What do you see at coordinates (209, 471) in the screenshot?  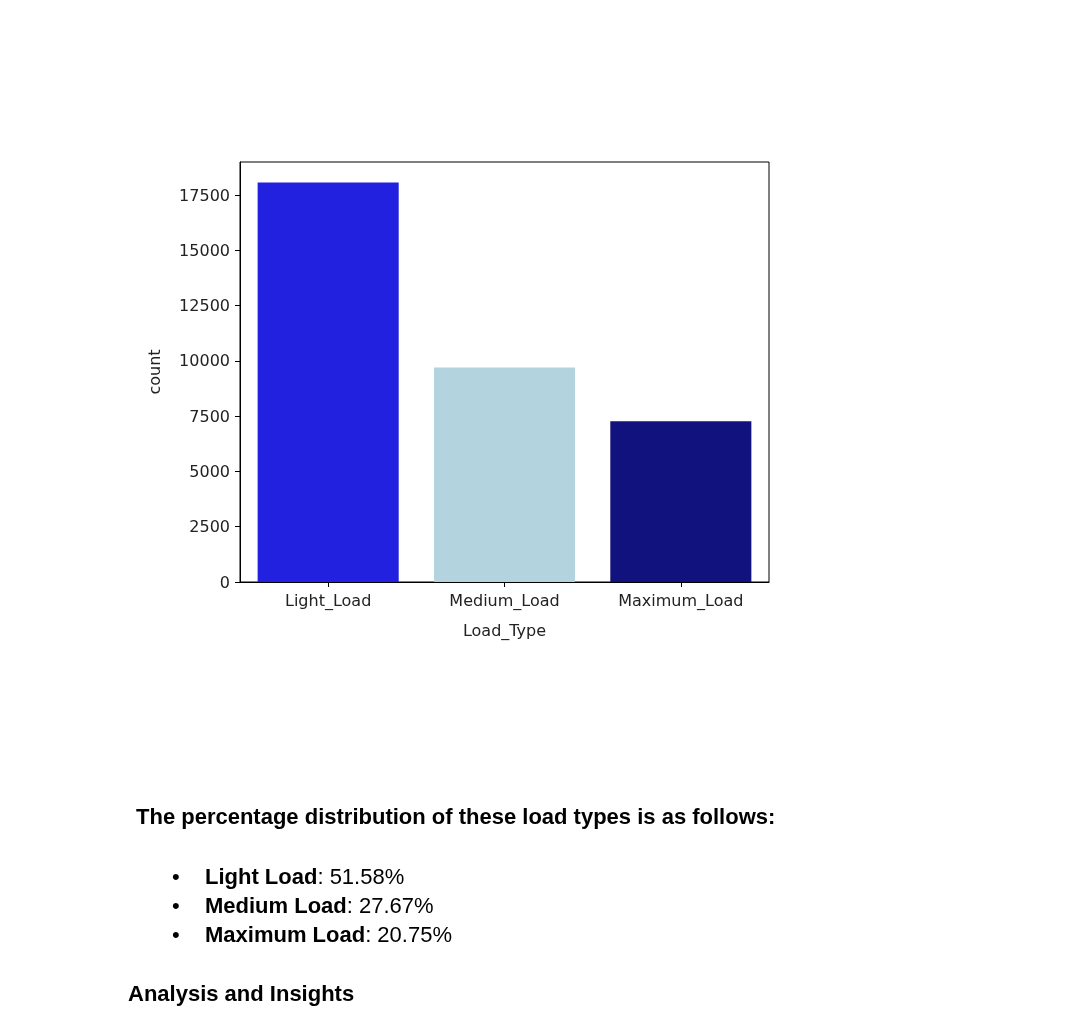 I see `y-tick-label: 5000` at bounding box center [209, 471].